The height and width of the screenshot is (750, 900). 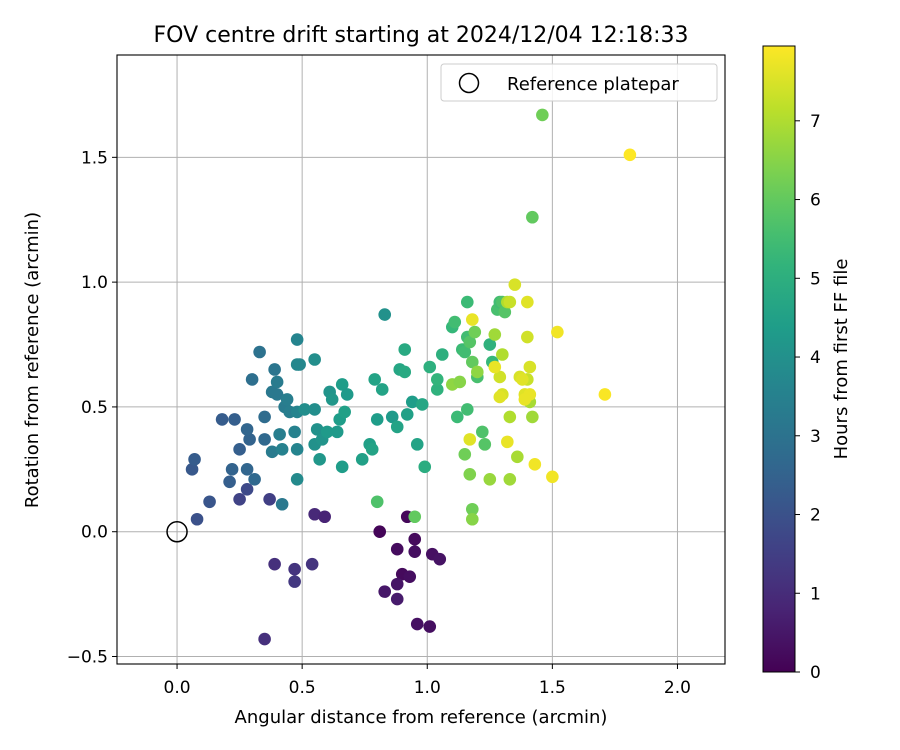 What do you see at coordinates (808, 397) in the screenshot?
I see `colorbar-ticks: 0 1 2 3 4 5 6 7` at bounding box center [808, 397].